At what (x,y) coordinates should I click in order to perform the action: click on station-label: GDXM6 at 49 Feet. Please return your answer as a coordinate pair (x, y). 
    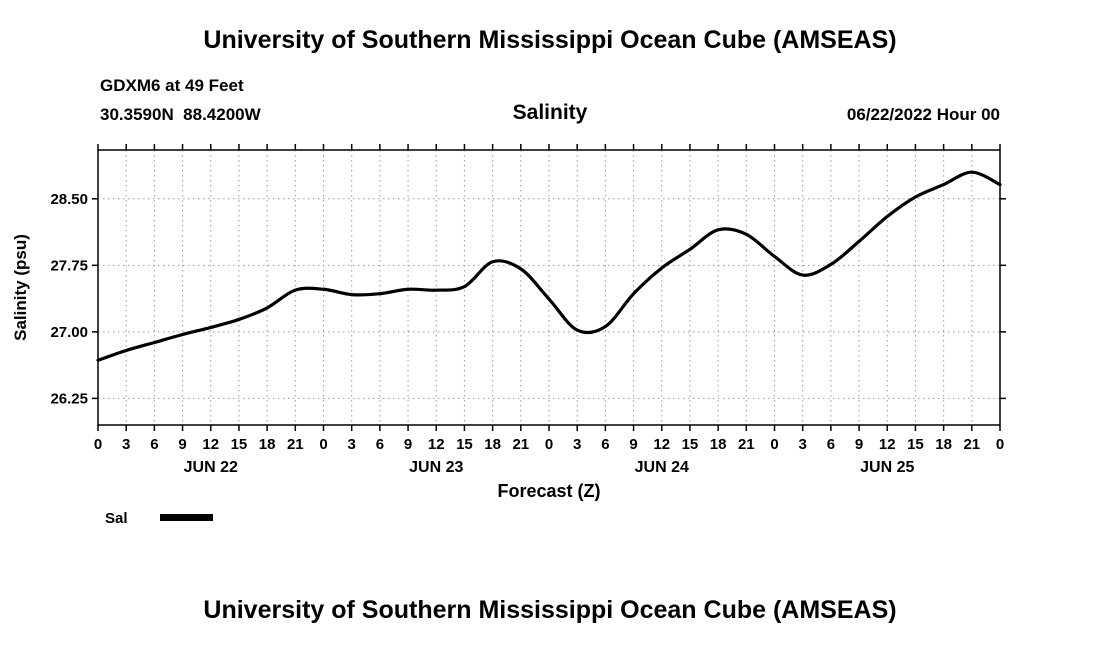
    Looking at the image, I should click on (172, 85).